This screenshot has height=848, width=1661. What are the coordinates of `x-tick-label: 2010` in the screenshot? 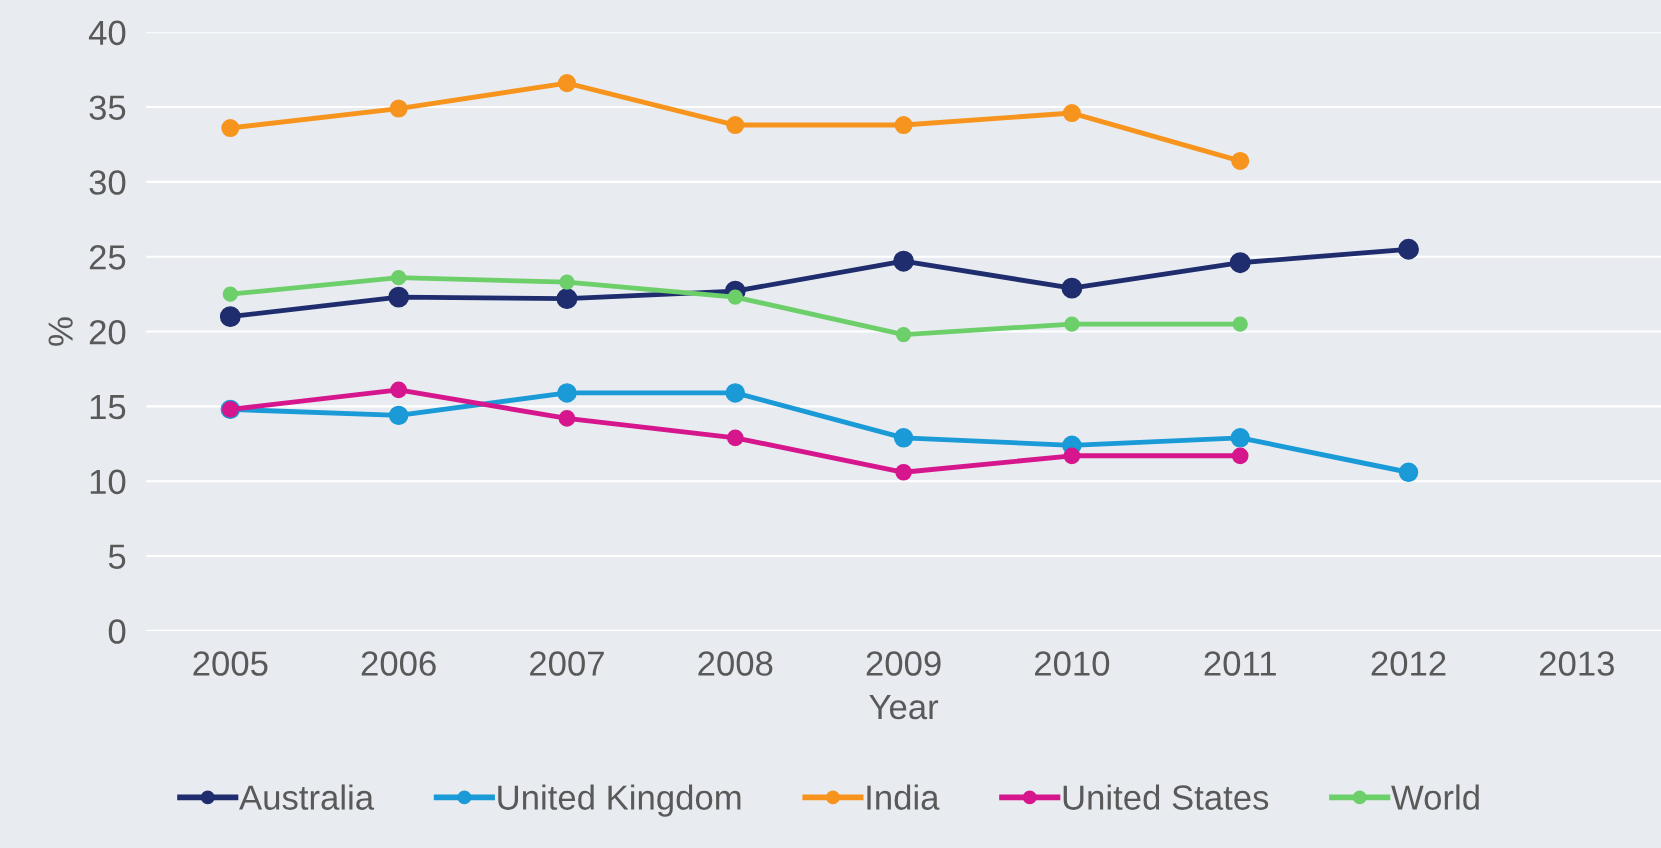 It's located at (1072, 663).